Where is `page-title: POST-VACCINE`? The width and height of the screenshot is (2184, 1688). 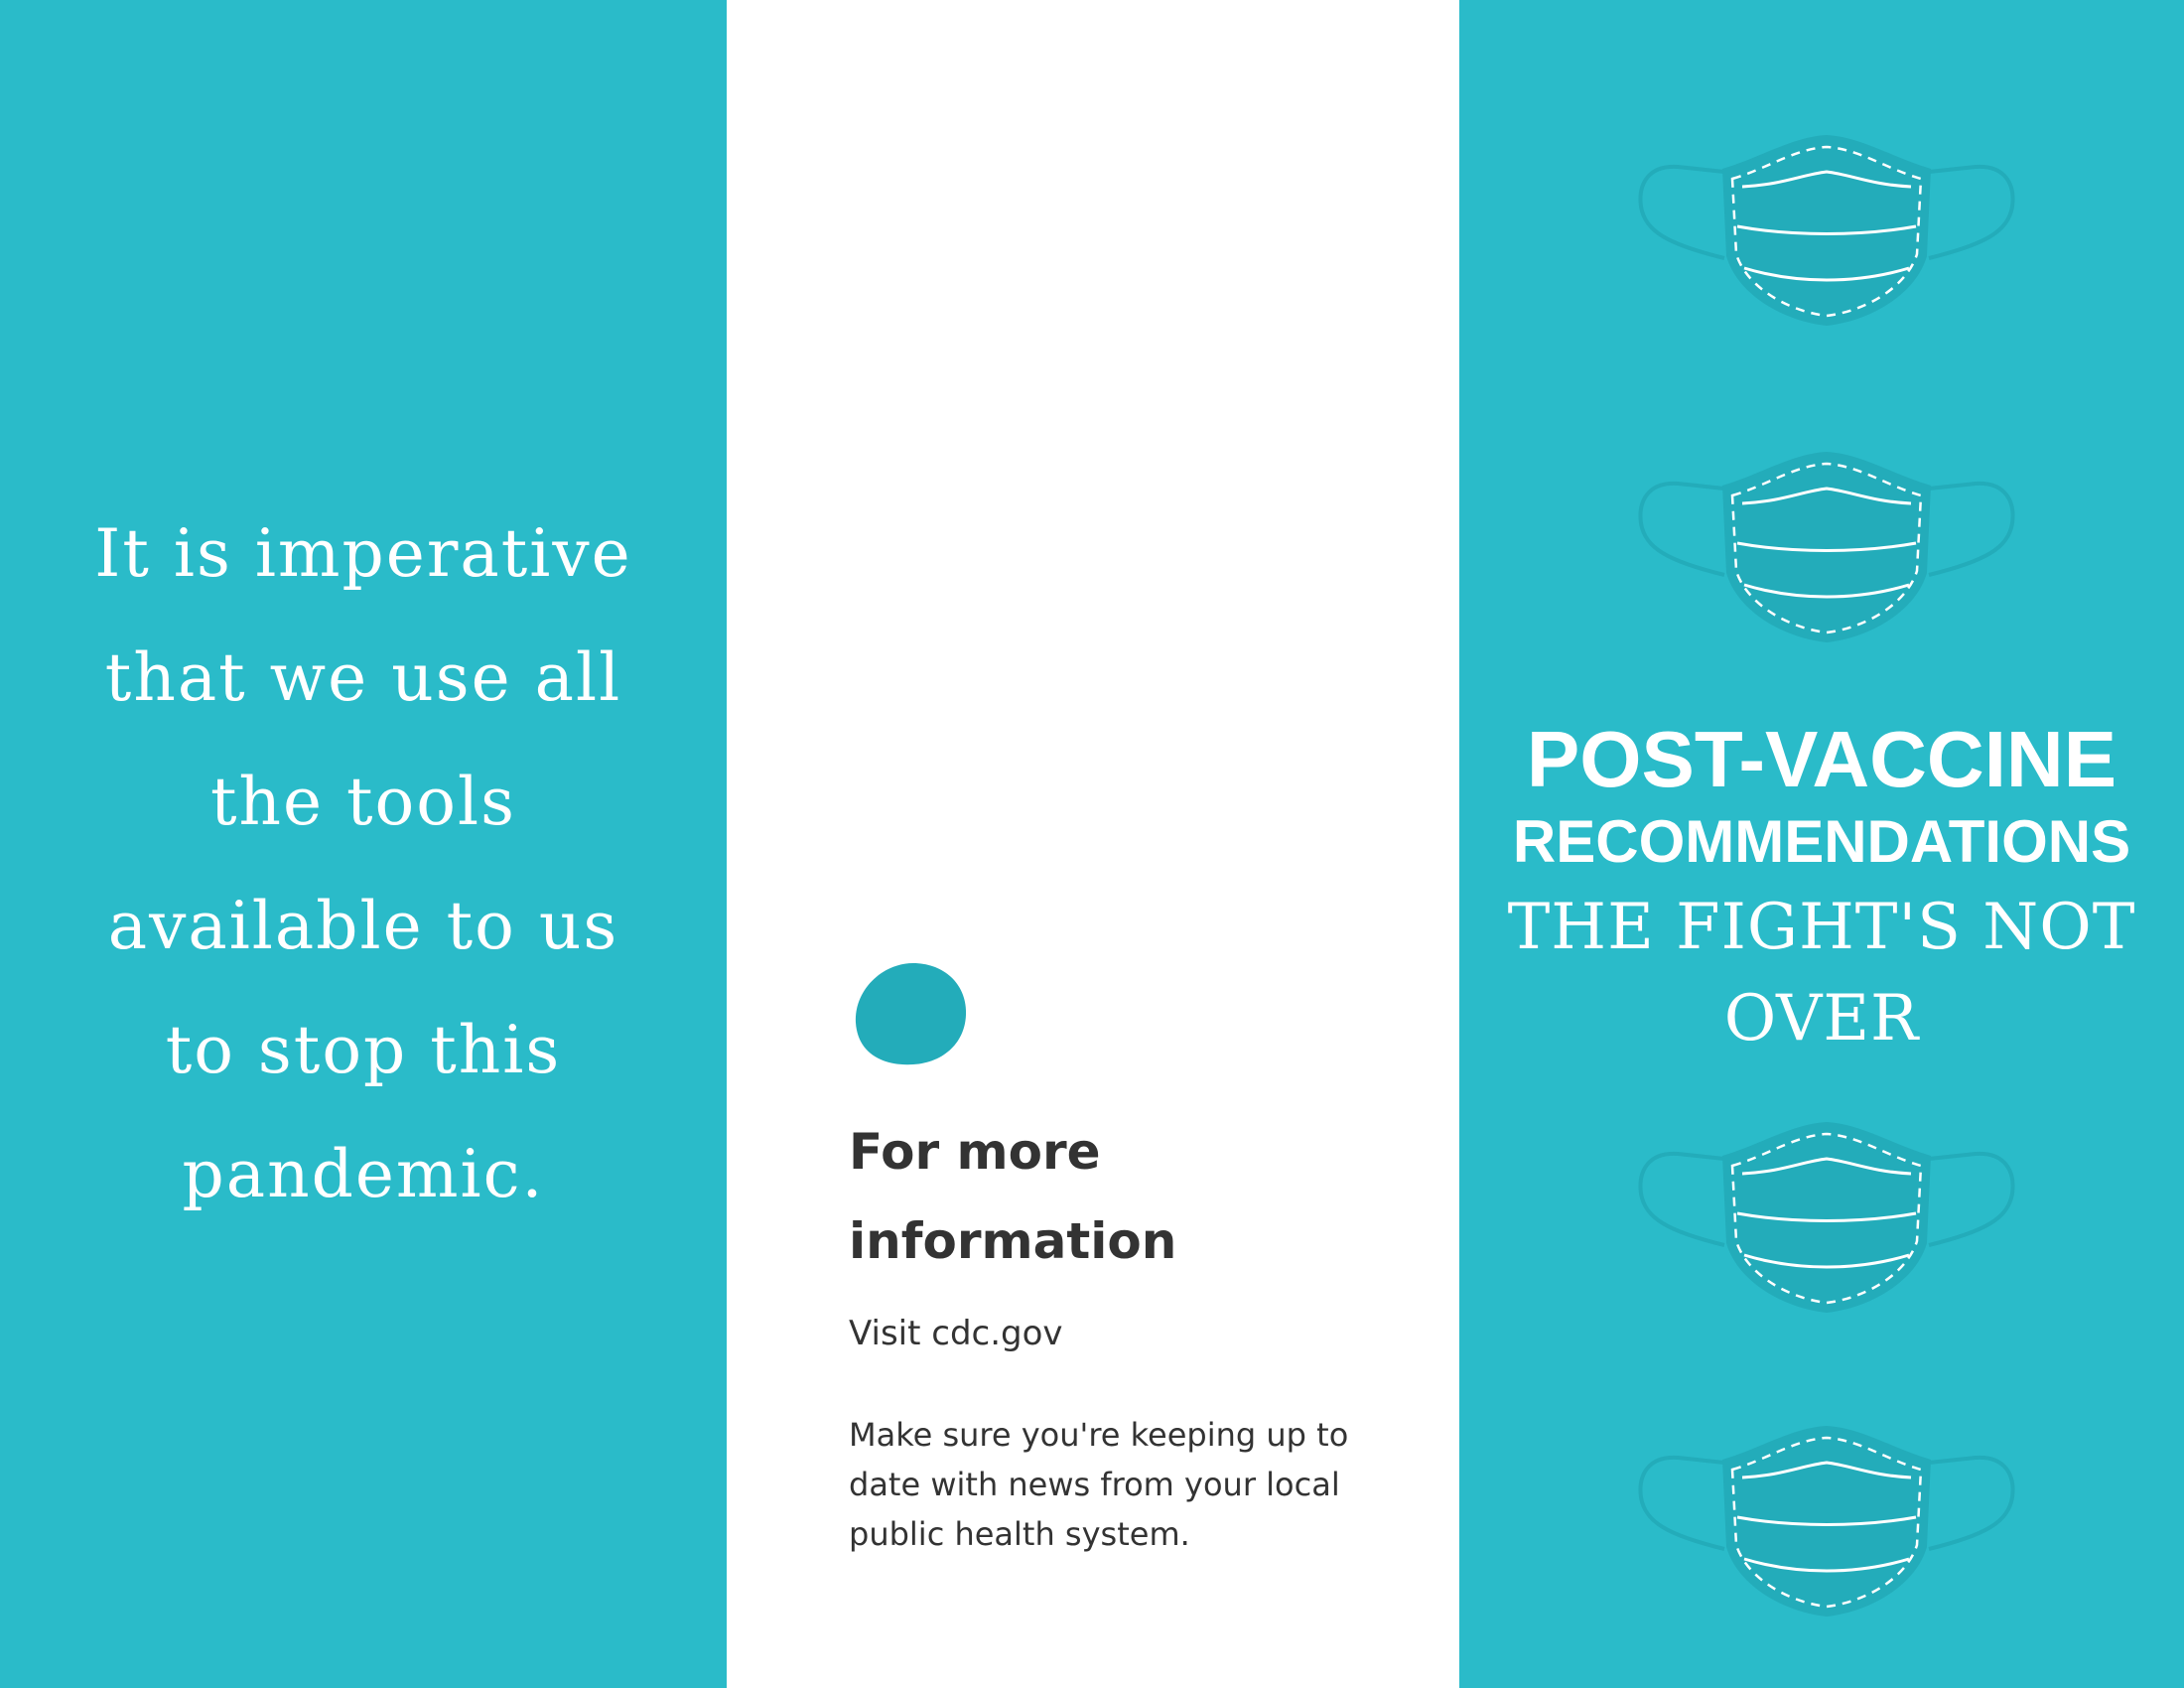 page-title: POST-VACCINE is located at coordinates (1821, 759).